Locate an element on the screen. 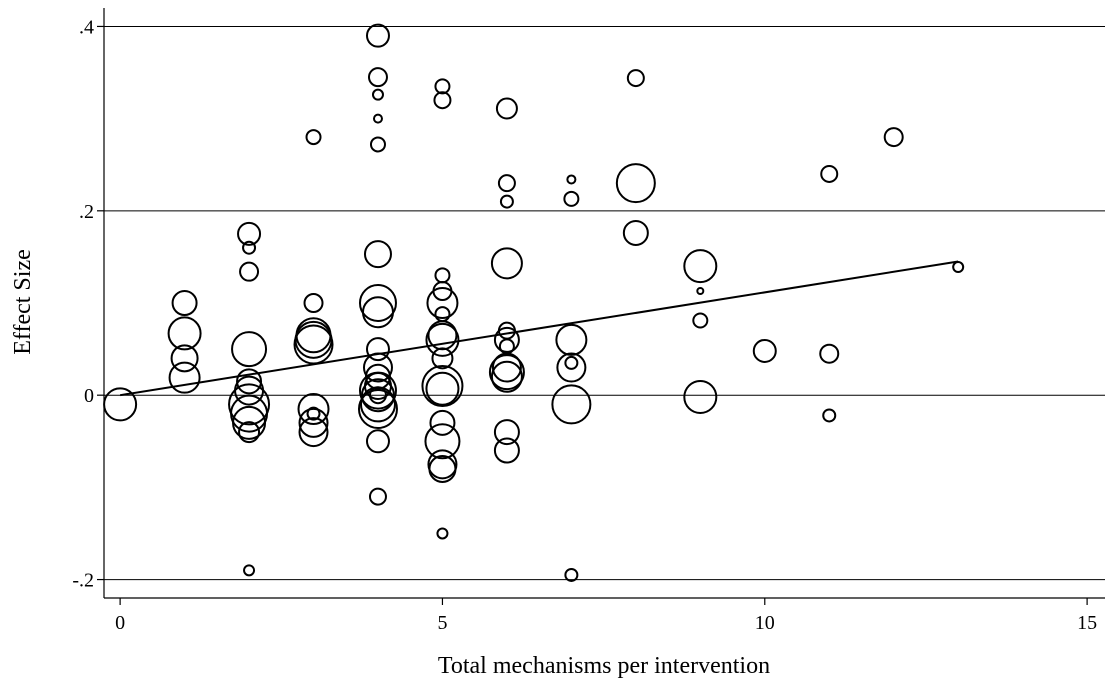 Image resolution: width=1105 pixels, height=684 pixels. x-tick-label: 15 is located at coordinates (1087, 623).